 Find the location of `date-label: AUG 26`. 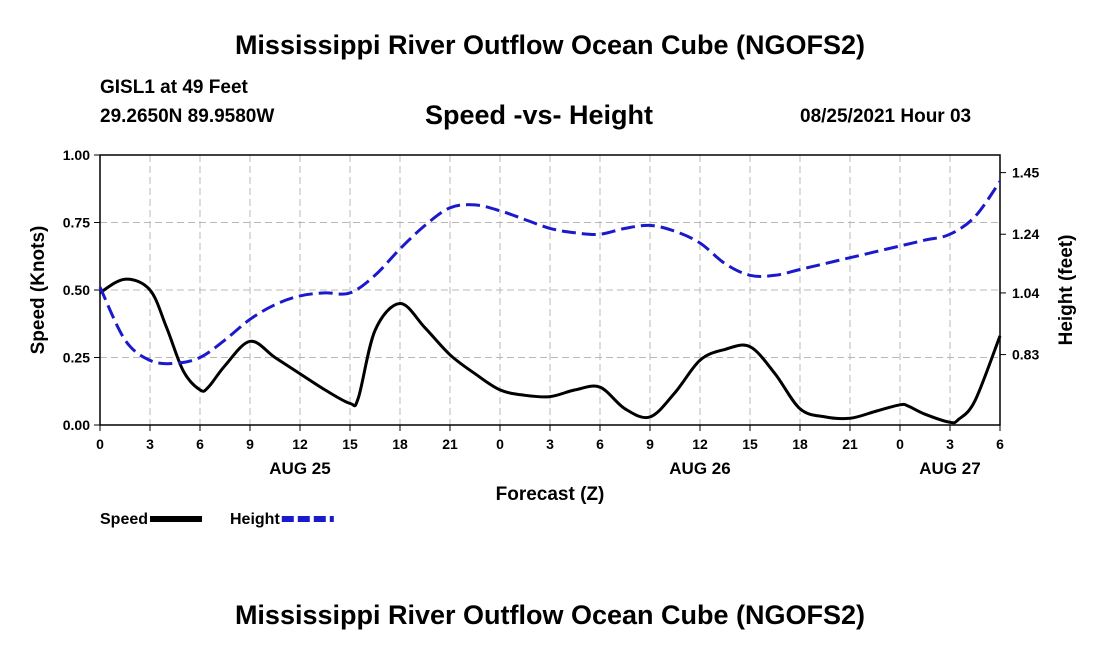

date-label: AUG 26 is located at coordinates (699, 468).